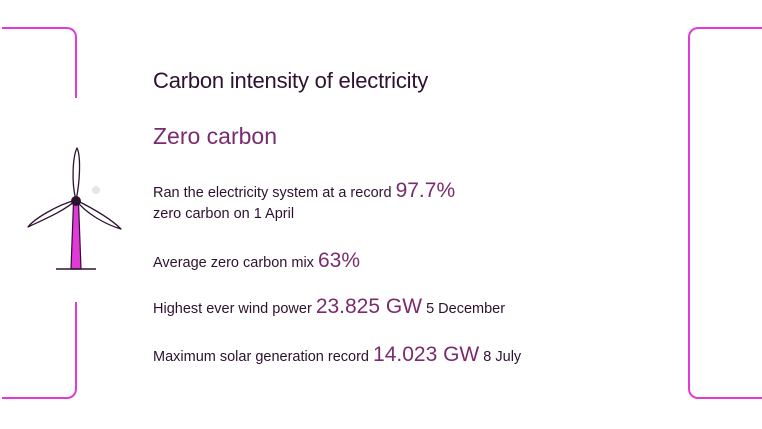  Describe the element at coordinates (291, 80) in the screenshot. I see `page-title: Carbon intensity of electricity` at that location.